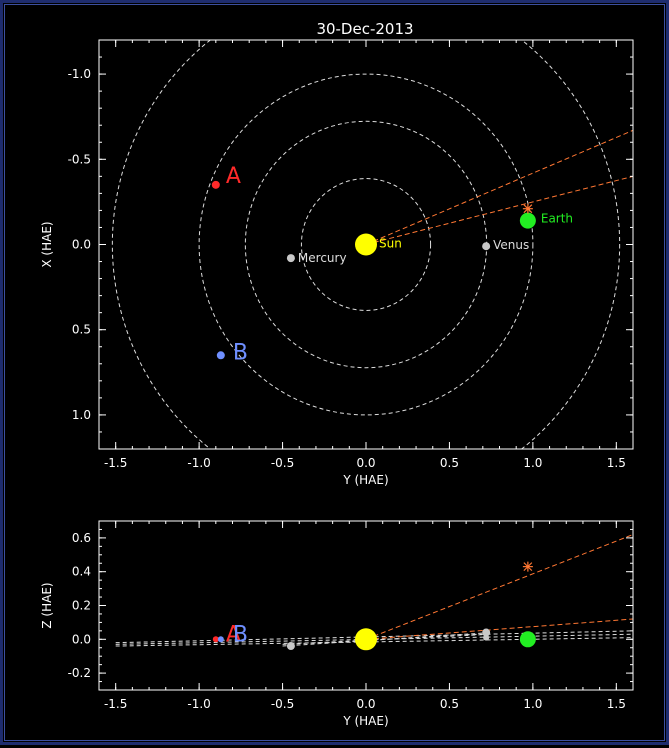  I want to click on ytick-label: 0.5, so click(81, 330).